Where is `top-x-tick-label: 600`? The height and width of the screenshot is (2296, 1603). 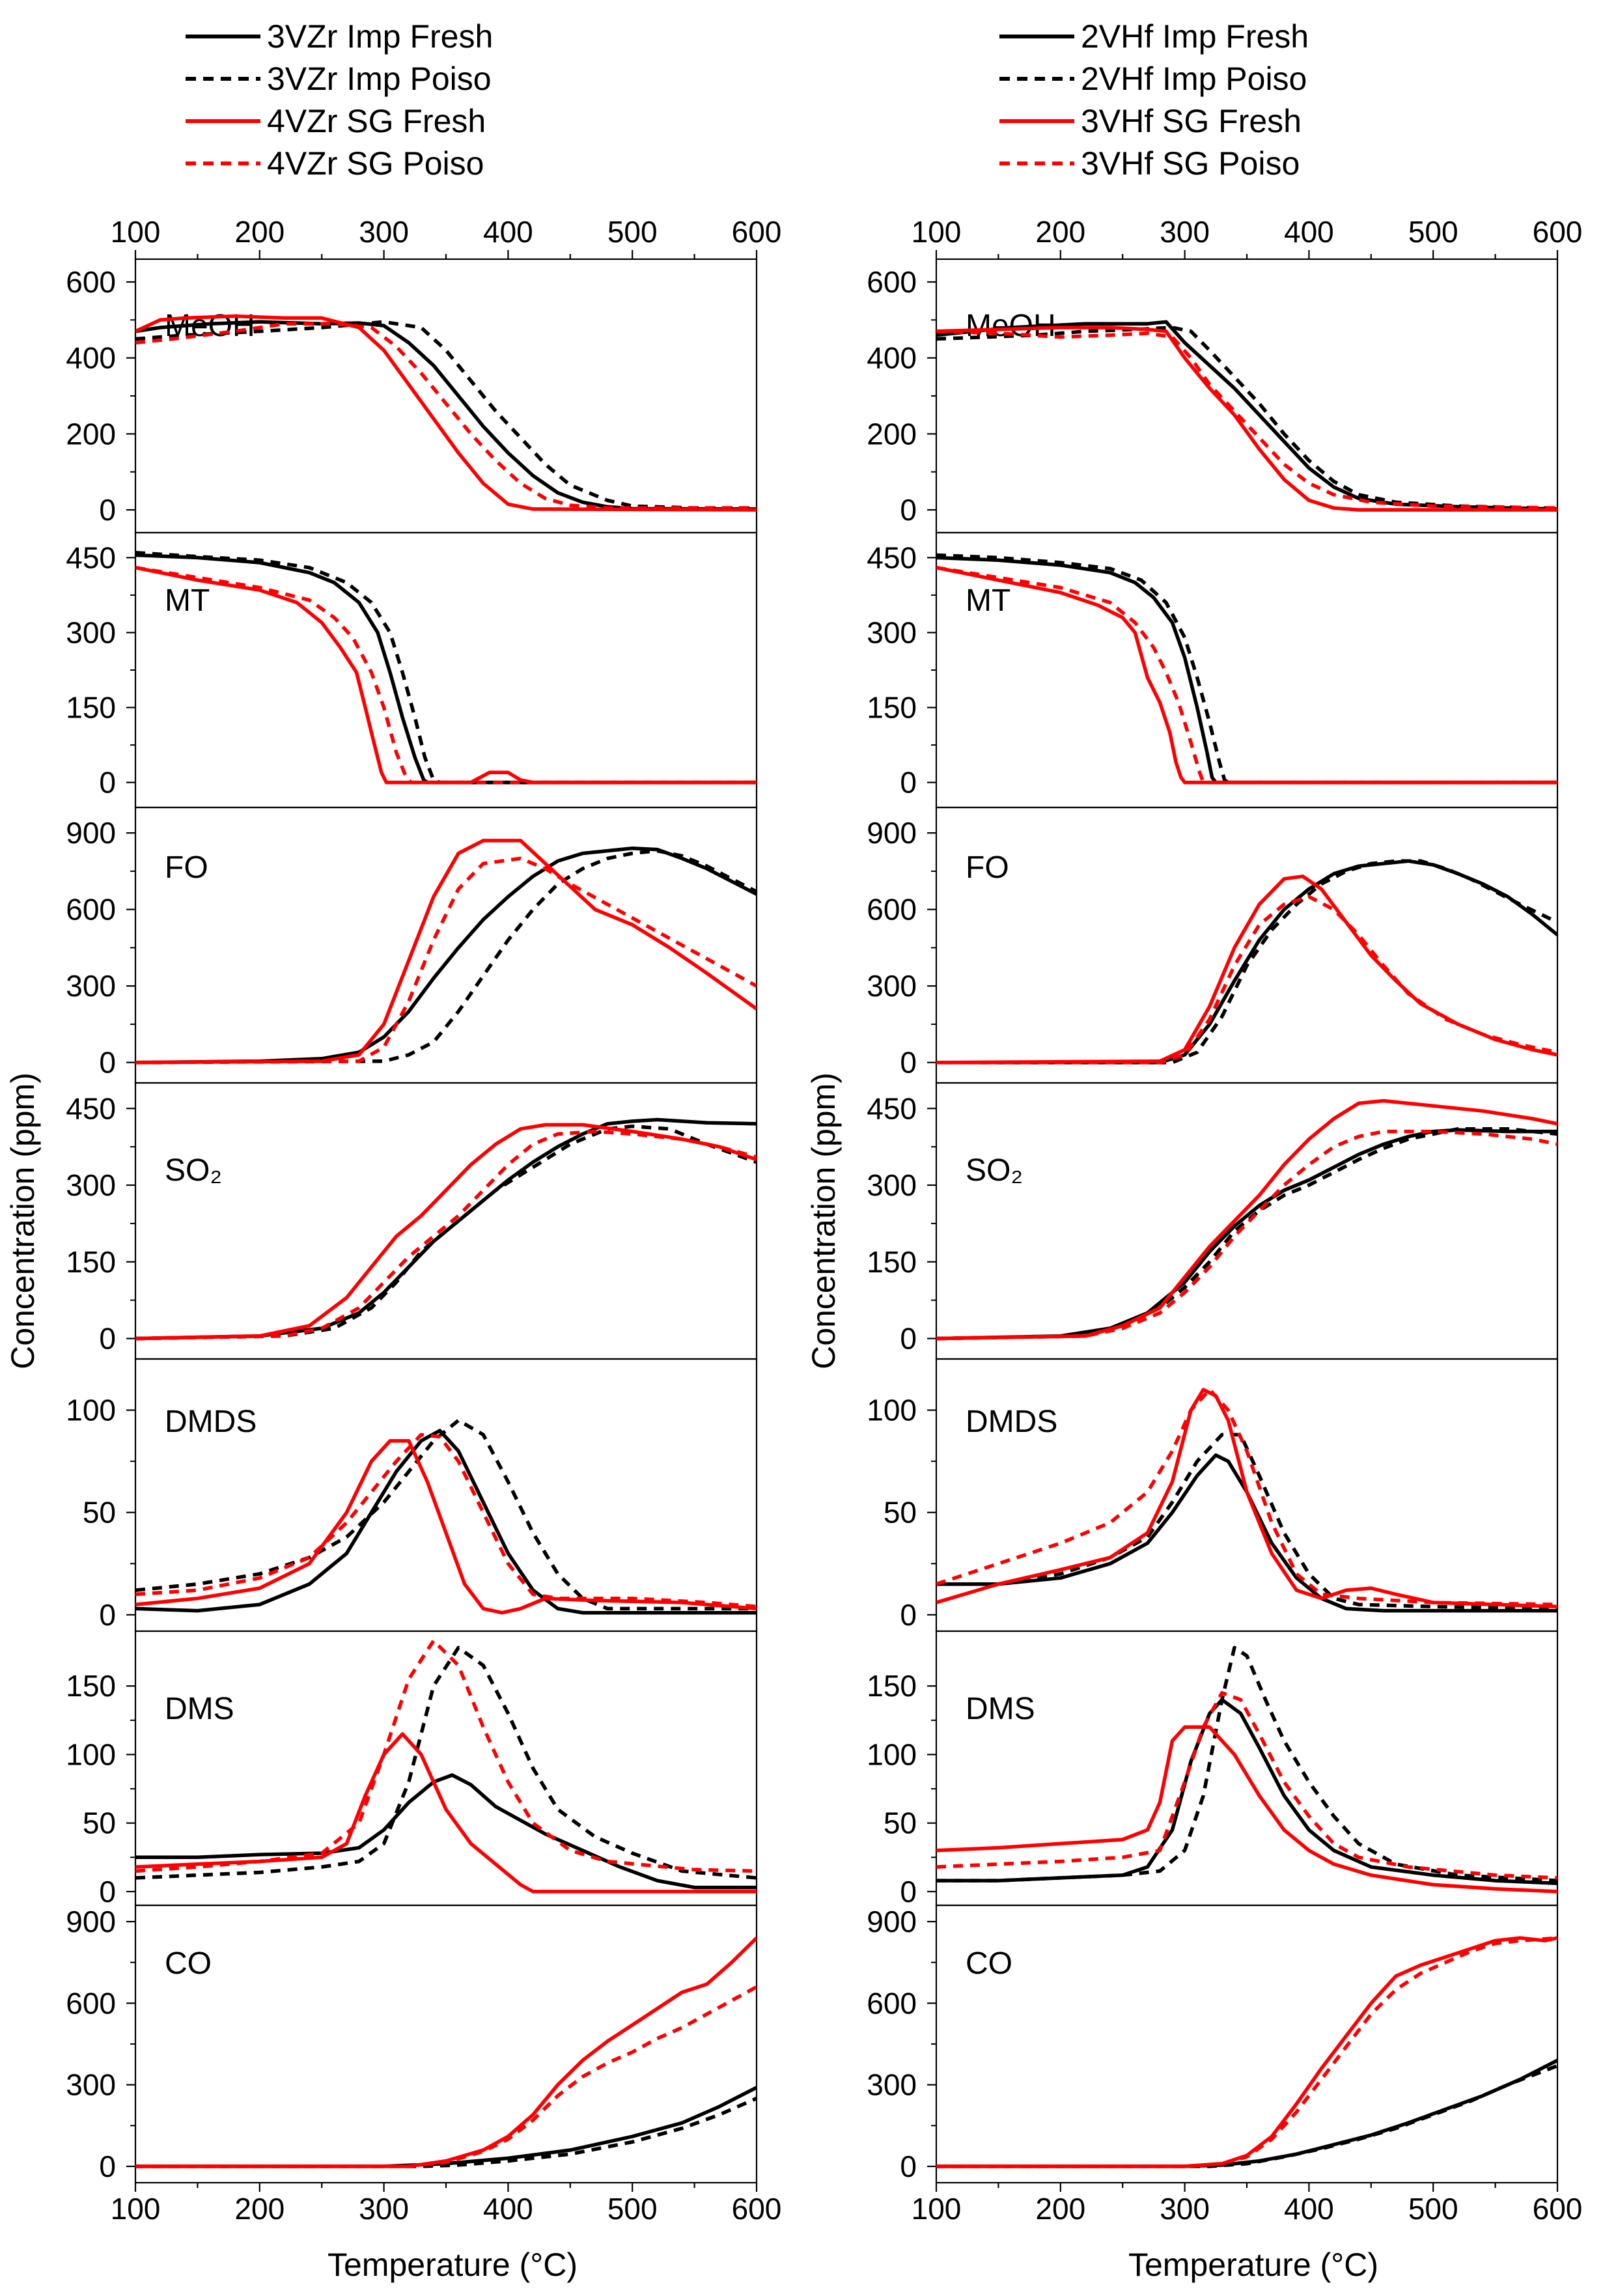
top-x-tick-label: 600 is located at coordinates (757, 232).